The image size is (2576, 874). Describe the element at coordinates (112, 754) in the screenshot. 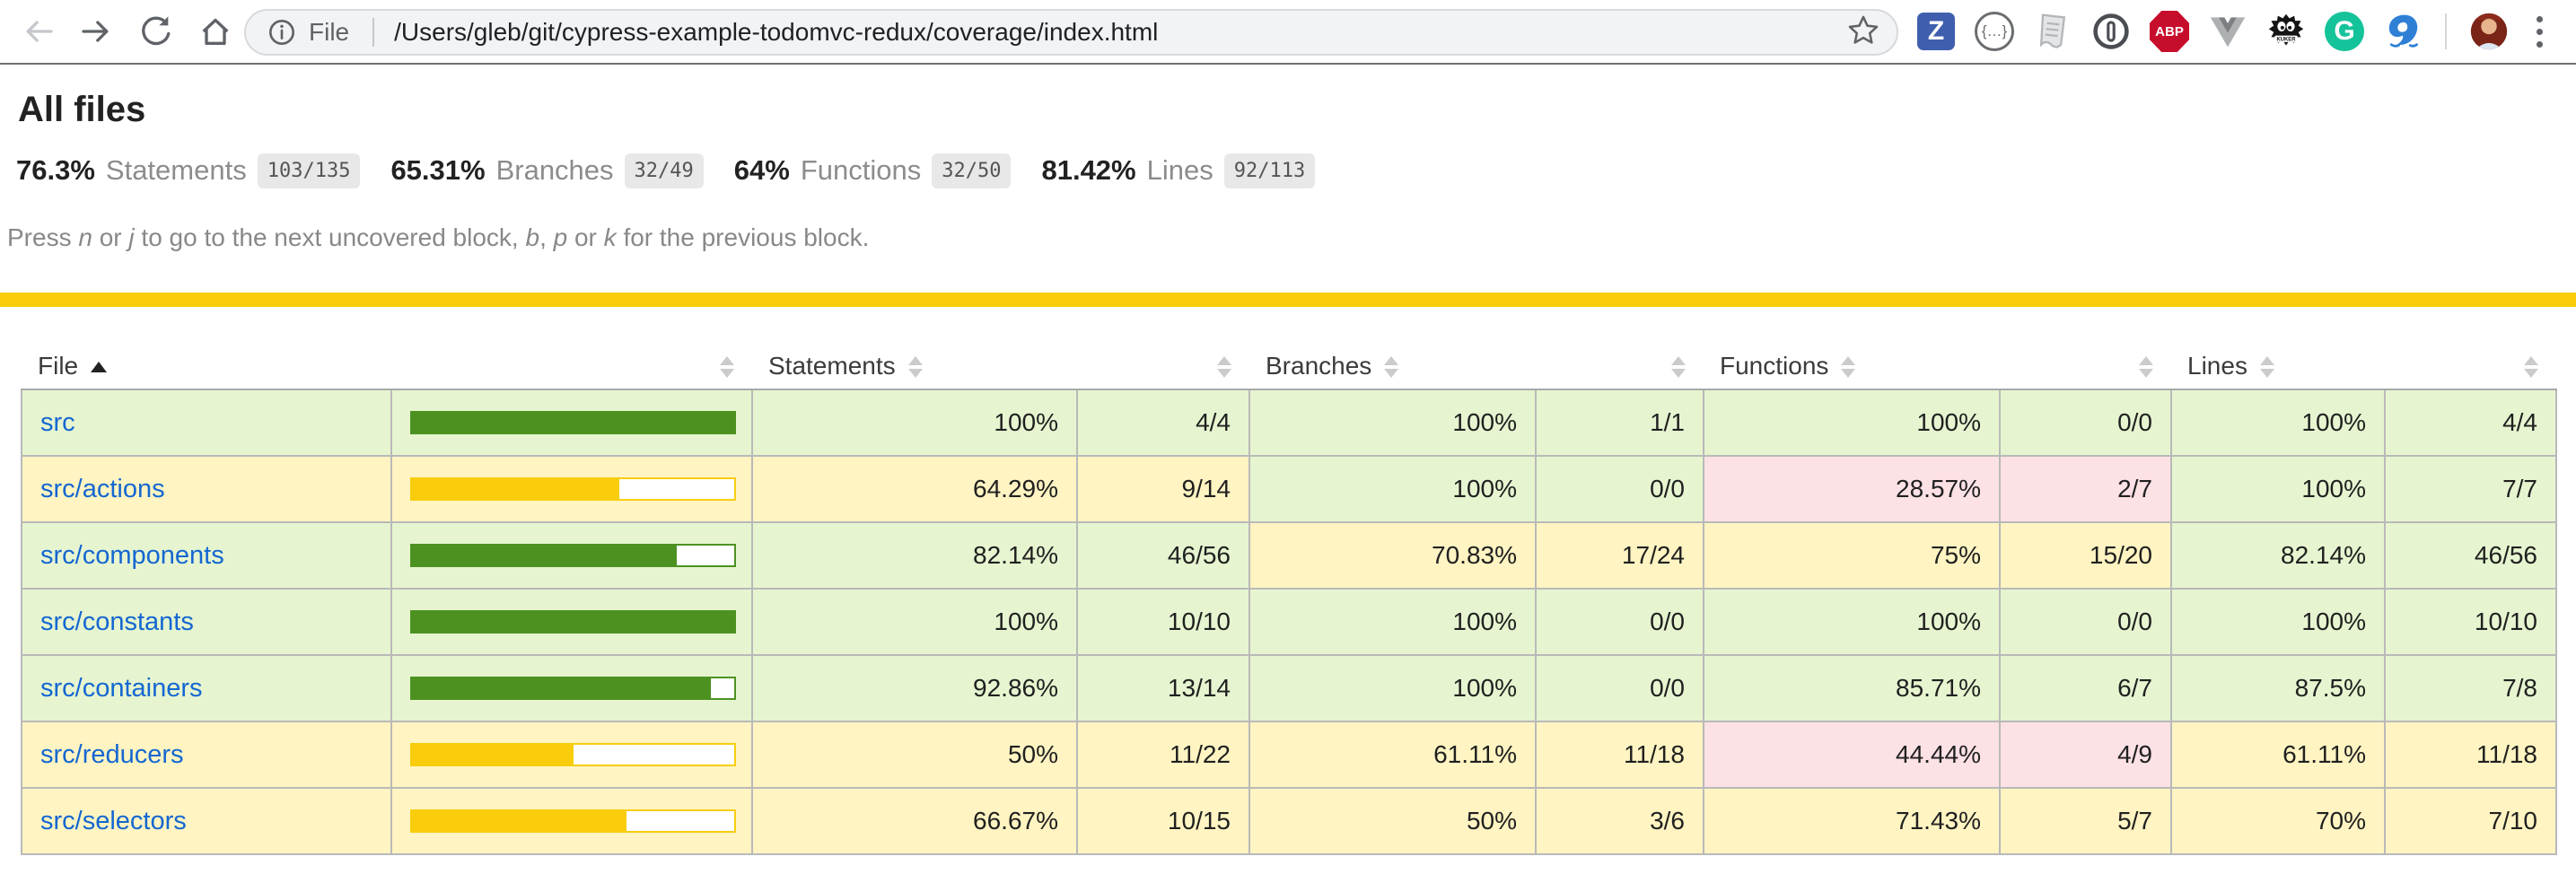

I see `file-link: src/reducers` at that location.